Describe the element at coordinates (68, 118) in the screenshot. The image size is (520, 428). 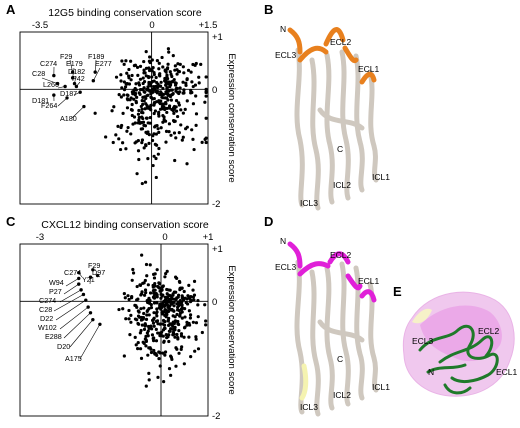
I see `point-label-a180: A180` at that location.